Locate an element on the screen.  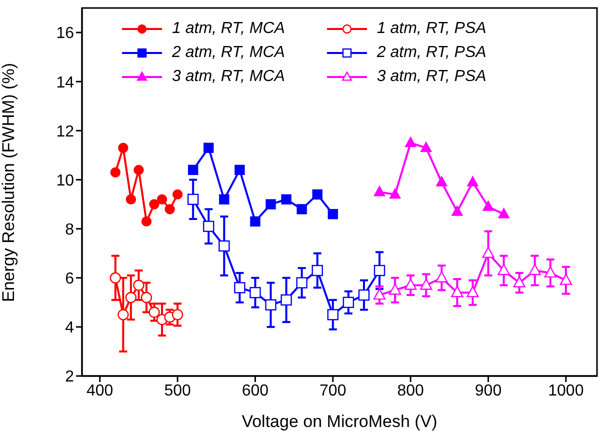
x-tick-label: 700 is located at coordinates (333, 391).